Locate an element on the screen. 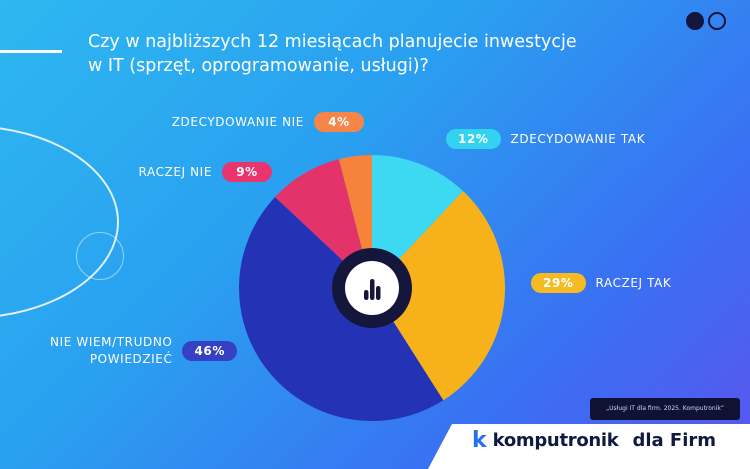 The image size is (750, 469). label-nie-wiem: NIE WIEM/TRUDNO POWIEDZIEĆ 46% is located at coordinates (143, 351).